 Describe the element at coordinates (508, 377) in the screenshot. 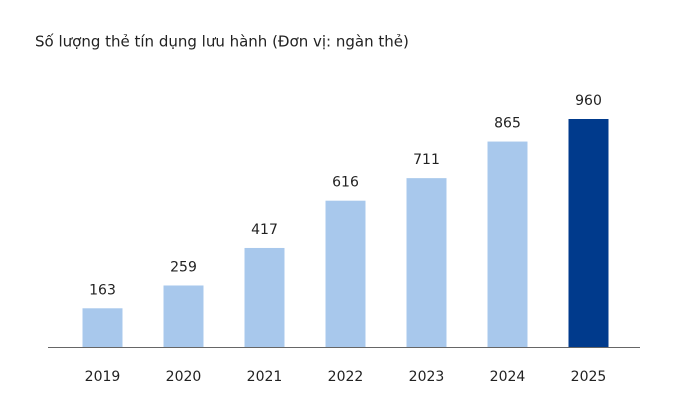

I see `x-tick-label: 2024` at that location.